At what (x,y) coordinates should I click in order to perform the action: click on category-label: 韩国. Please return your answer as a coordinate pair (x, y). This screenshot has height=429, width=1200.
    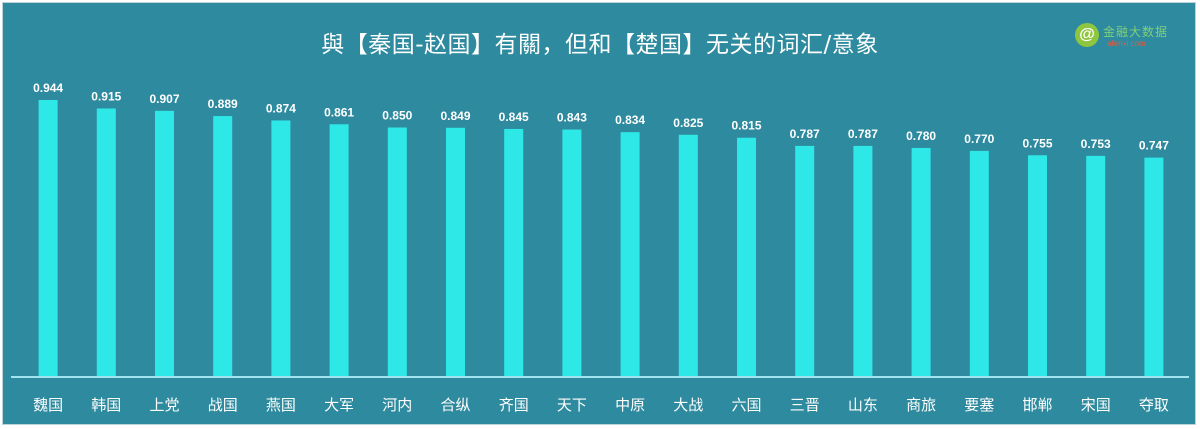
    Looking at the image, I should click on (106, 405).